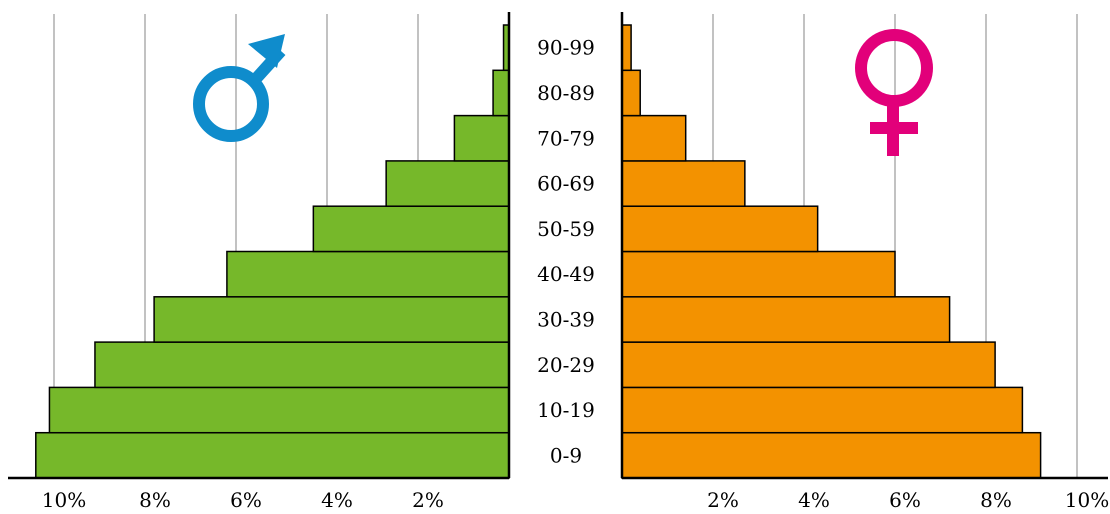  Describe the element at coordinates (1087, 500) in the screenshot. I see `female-tick-label: 10%` at that location.